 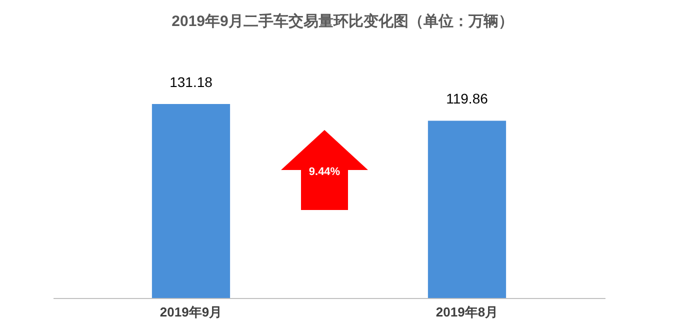 What do you see at coordinates (325, 172) in the screenshot?
I see `annotation: 9.44%` at bounding box center [325, 172].